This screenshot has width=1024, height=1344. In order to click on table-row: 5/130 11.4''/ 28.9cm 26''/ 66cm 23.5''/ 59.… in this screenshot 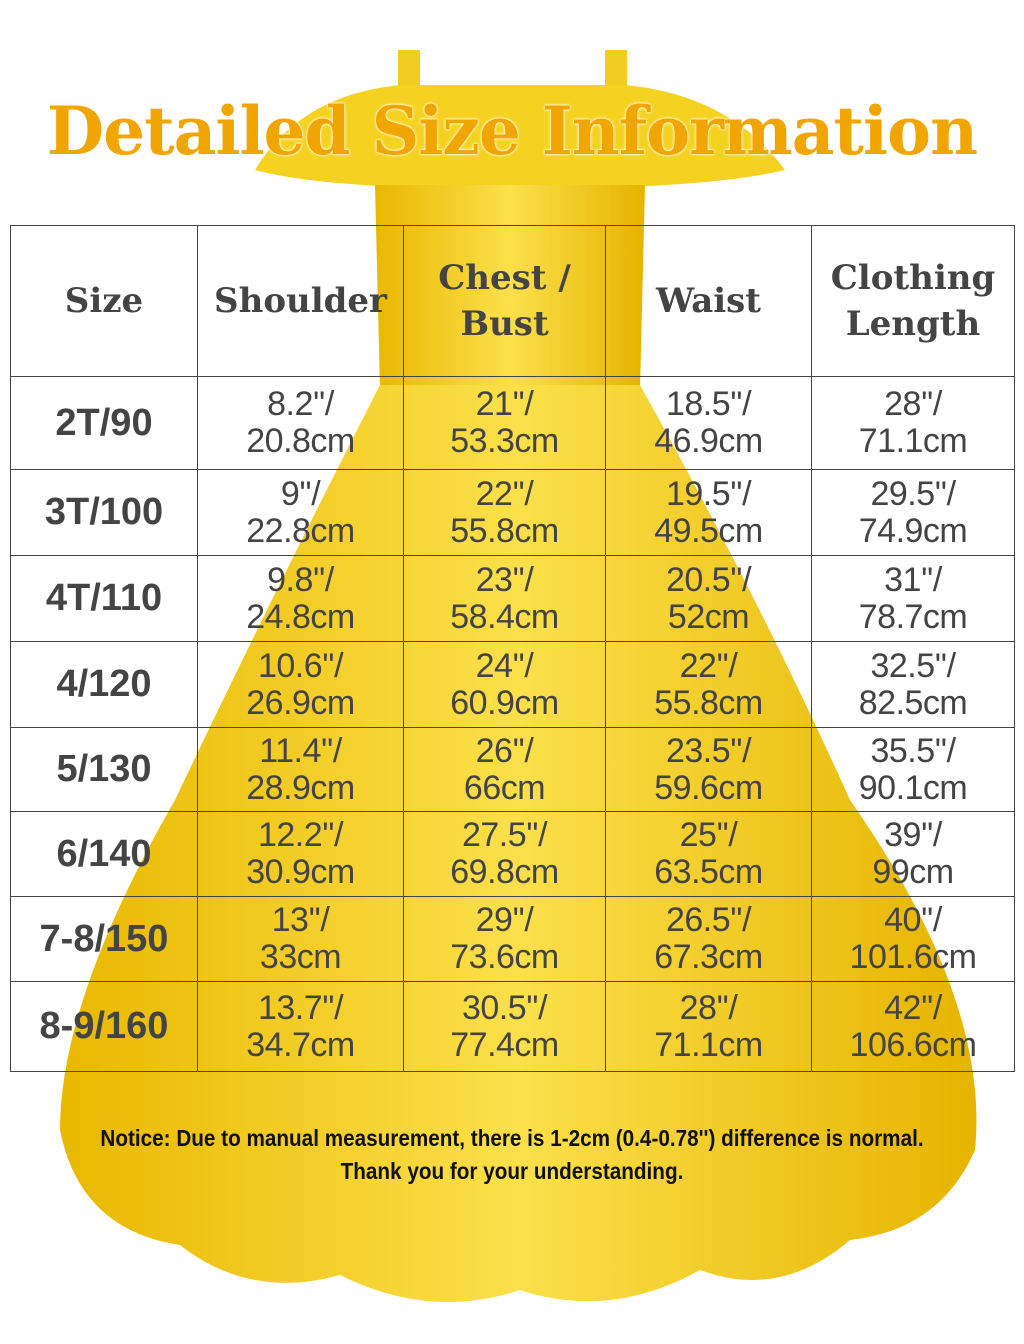, I will do `click(512, 769)`.